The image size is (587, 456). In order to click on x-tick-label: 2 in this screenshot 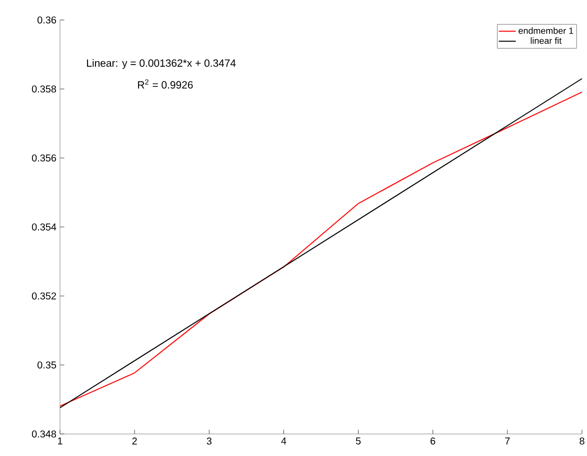, I will do `click(134, 441)`.